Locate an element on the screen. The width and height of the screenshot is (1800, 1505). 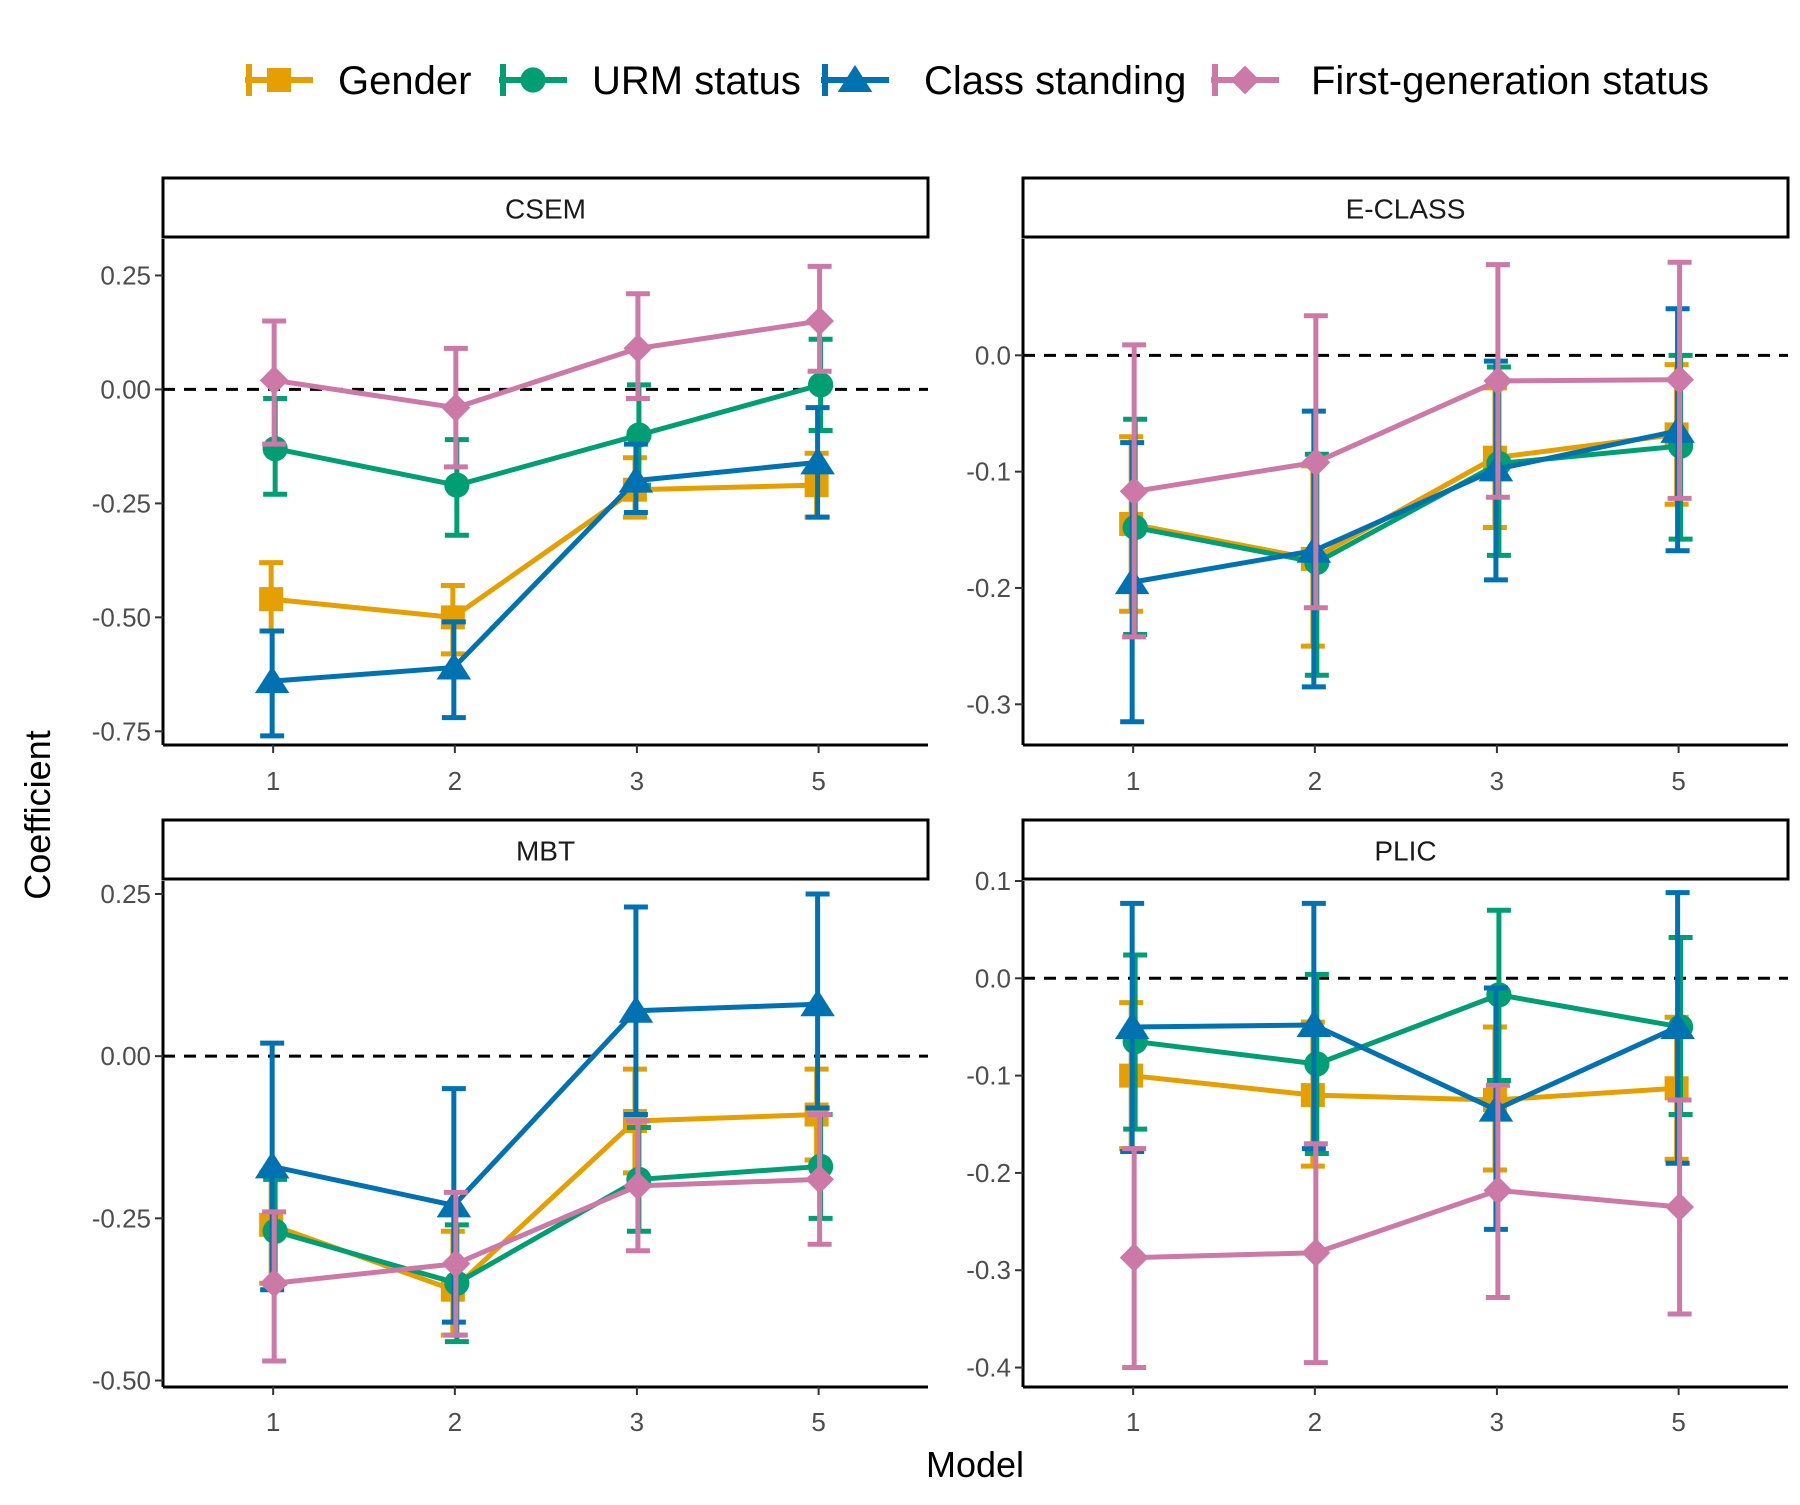
y-tick-label-mbt: -0.25 is located at coordinates (121, 1218).